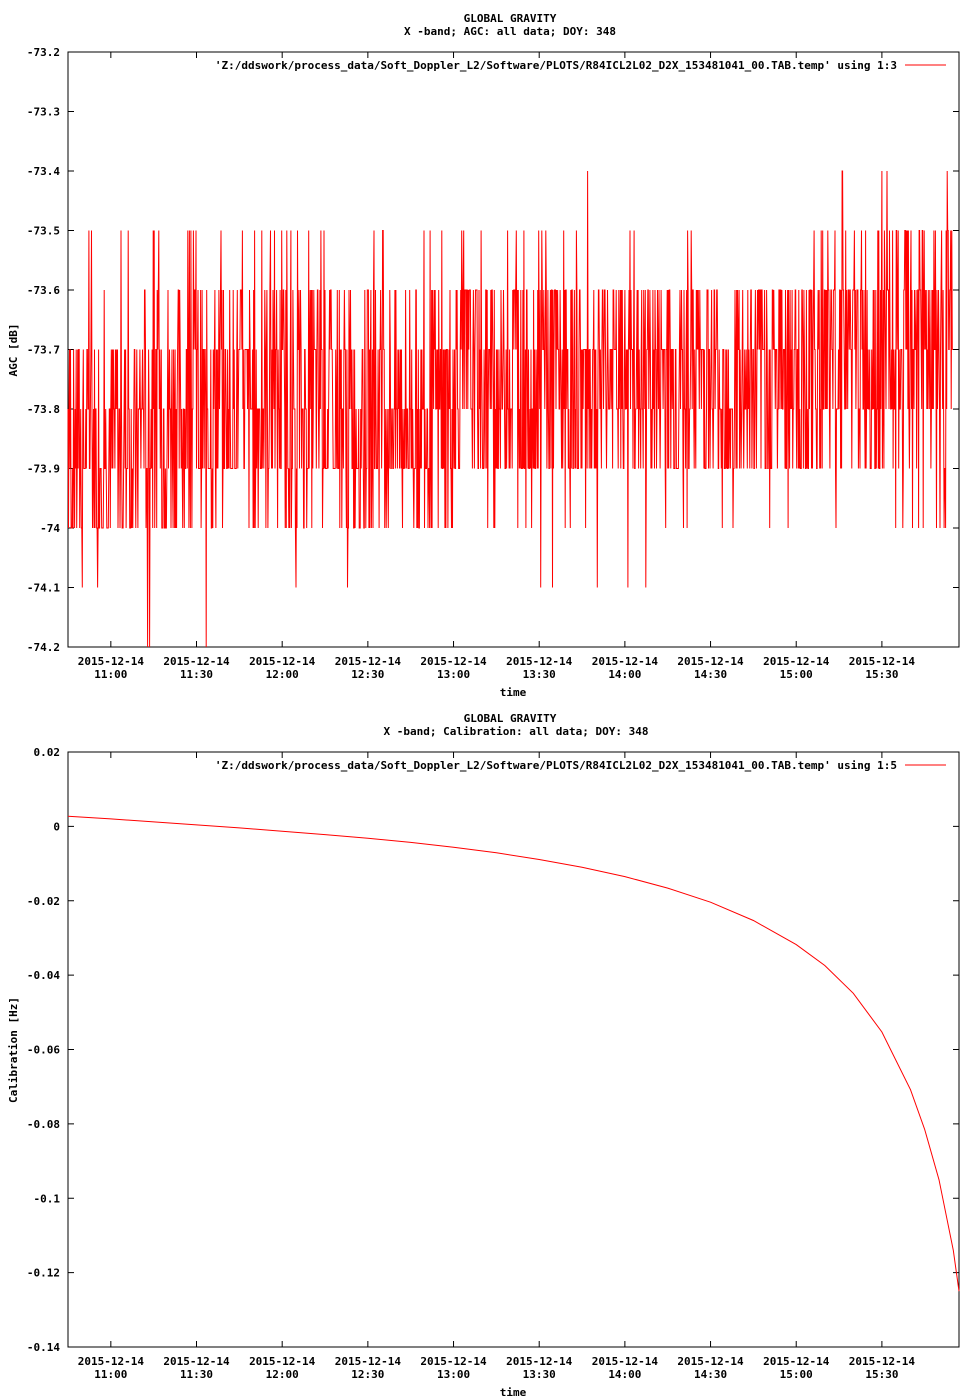 Image resolution: width=980 pixels, height=1400 pixels. I want to click on agc-x-tick-time: 12:30, so click(367, 674).